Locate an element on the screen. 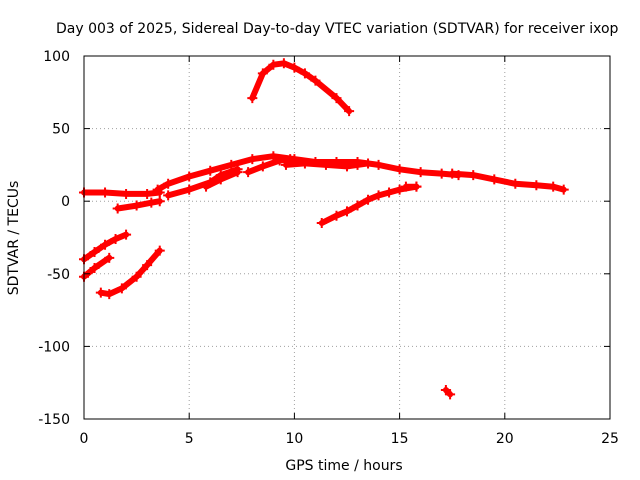 The height and width of the screenshot is (480, 640). y-tick-label: -50 is located at coordinates (58, 275).